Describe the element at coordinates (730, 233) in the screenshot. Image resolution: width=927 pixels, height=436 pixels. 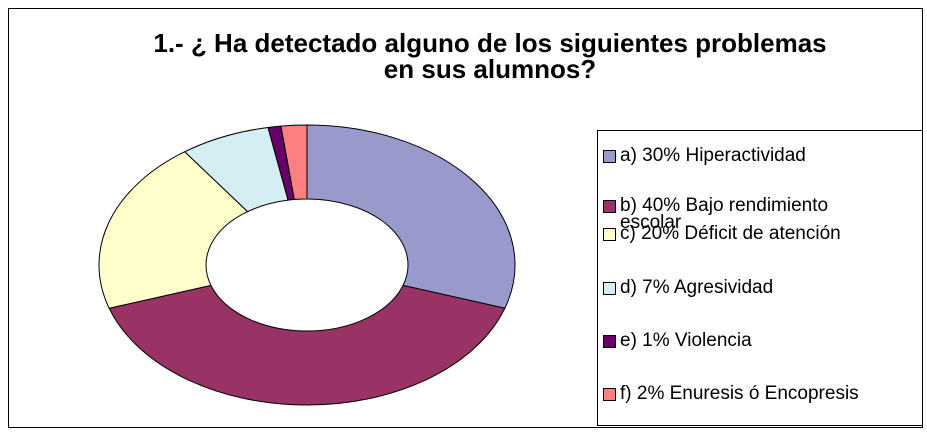
I see `legend-label: c) 20% Déficit de atención` at that location.